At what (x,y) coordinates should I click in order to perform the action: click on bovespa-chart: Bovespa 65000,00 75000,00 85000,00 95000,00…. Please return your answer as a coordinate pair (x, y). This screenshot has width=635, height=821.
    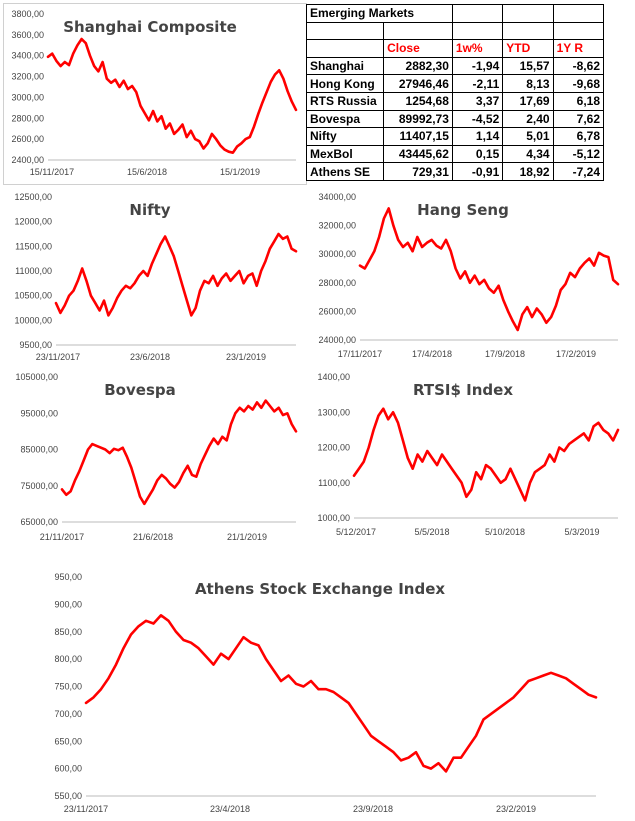
    Looking at the image, I should click on (155, 460).